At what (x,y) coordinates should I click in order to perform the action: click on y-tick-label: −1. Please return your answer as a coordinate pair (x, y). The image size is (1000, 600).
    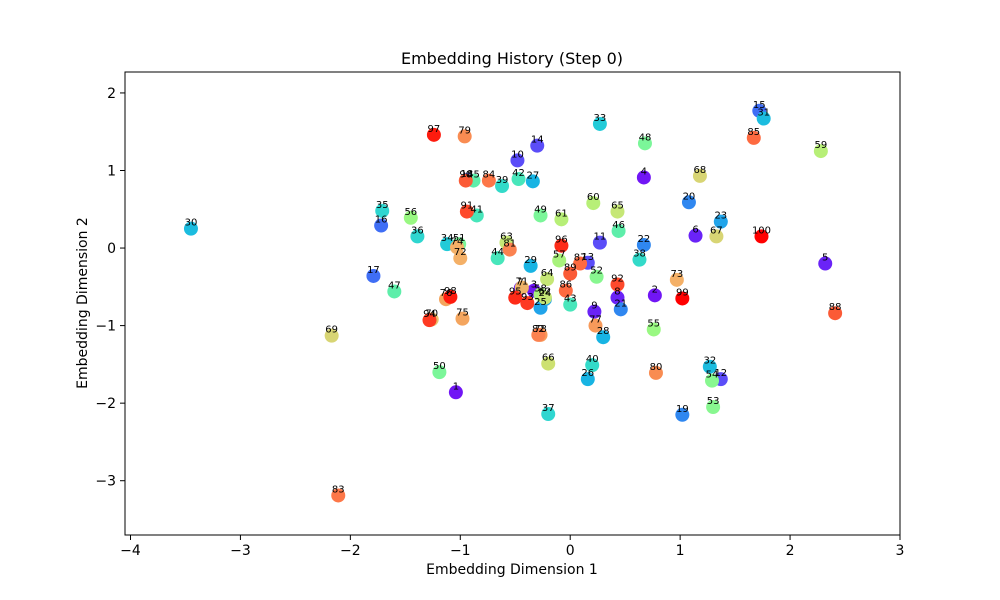
    Looking at the image, I should click on (105, 327).